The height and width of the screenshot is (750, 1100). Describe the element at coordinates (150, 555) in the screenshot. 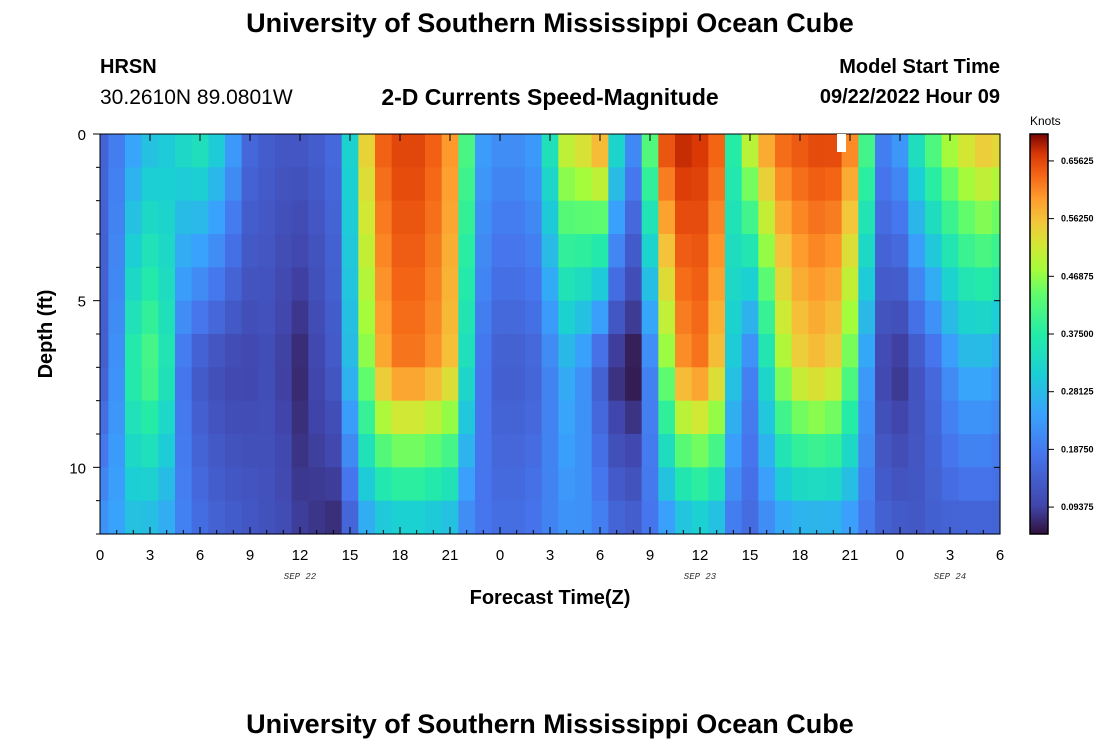

I see `x-tick-label: 3` at that location.